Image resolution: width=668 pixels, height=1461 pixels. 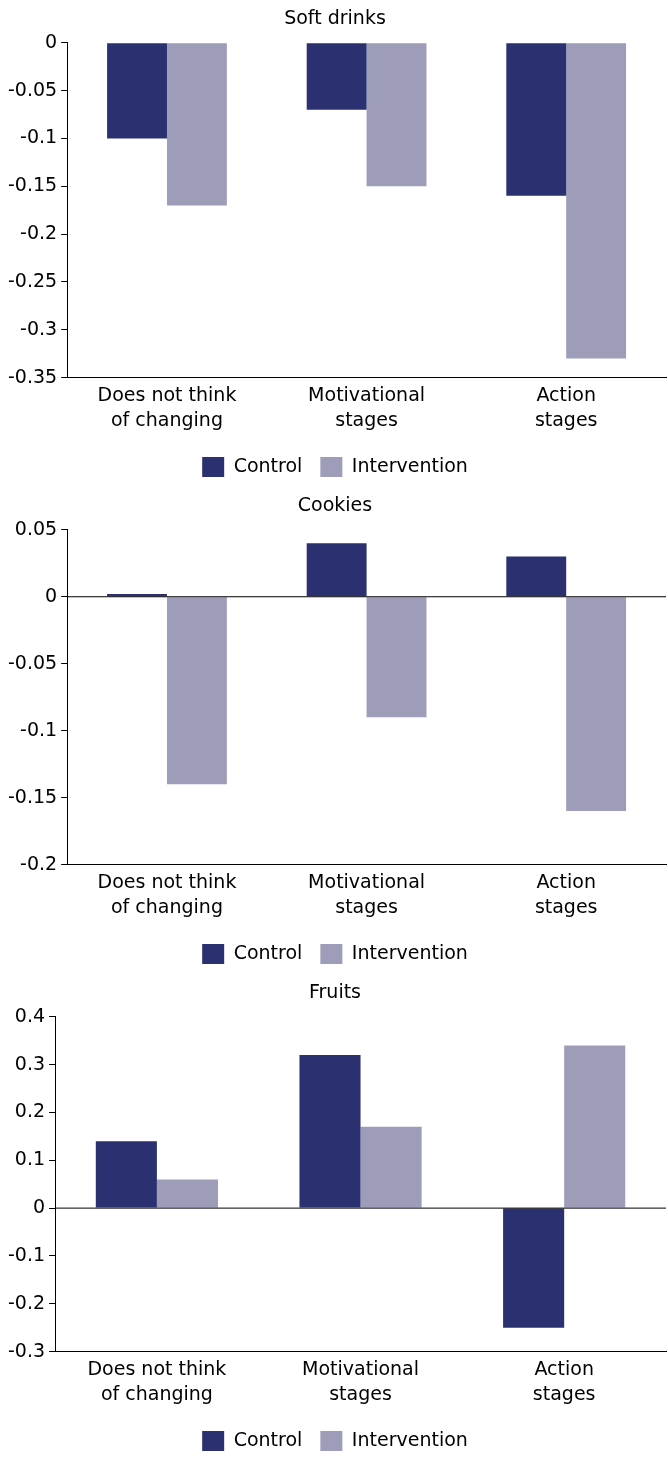 What do you see at coordinates (30, 1158) in the screenshot?
I see `y-tick-label: 0.1` at bounding box center [30, 1158].